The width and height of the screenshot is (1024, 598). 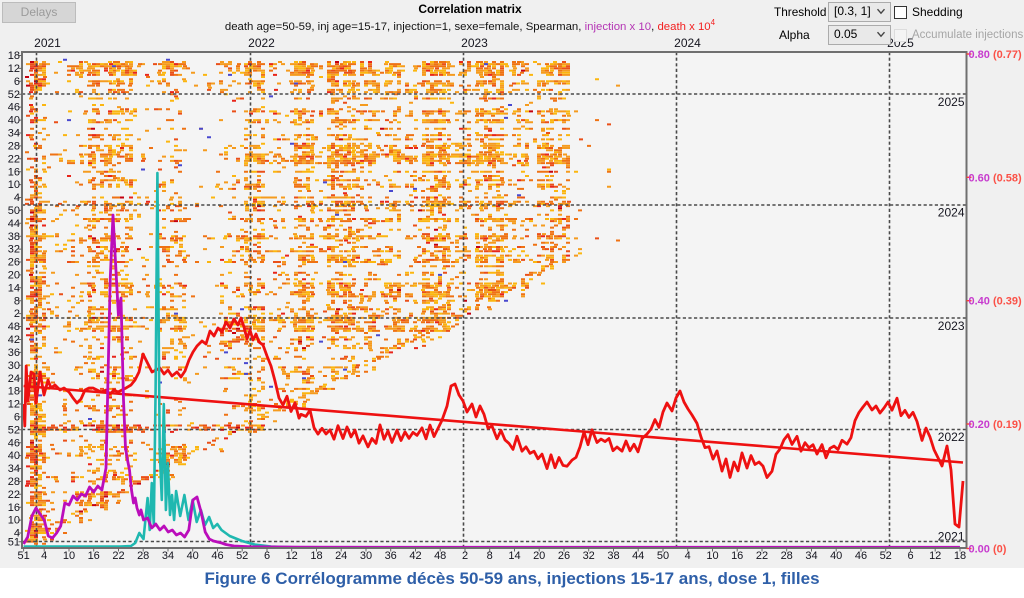 I want to click on svg-text: 0.60 (0.58), so click(x=996, y=178).